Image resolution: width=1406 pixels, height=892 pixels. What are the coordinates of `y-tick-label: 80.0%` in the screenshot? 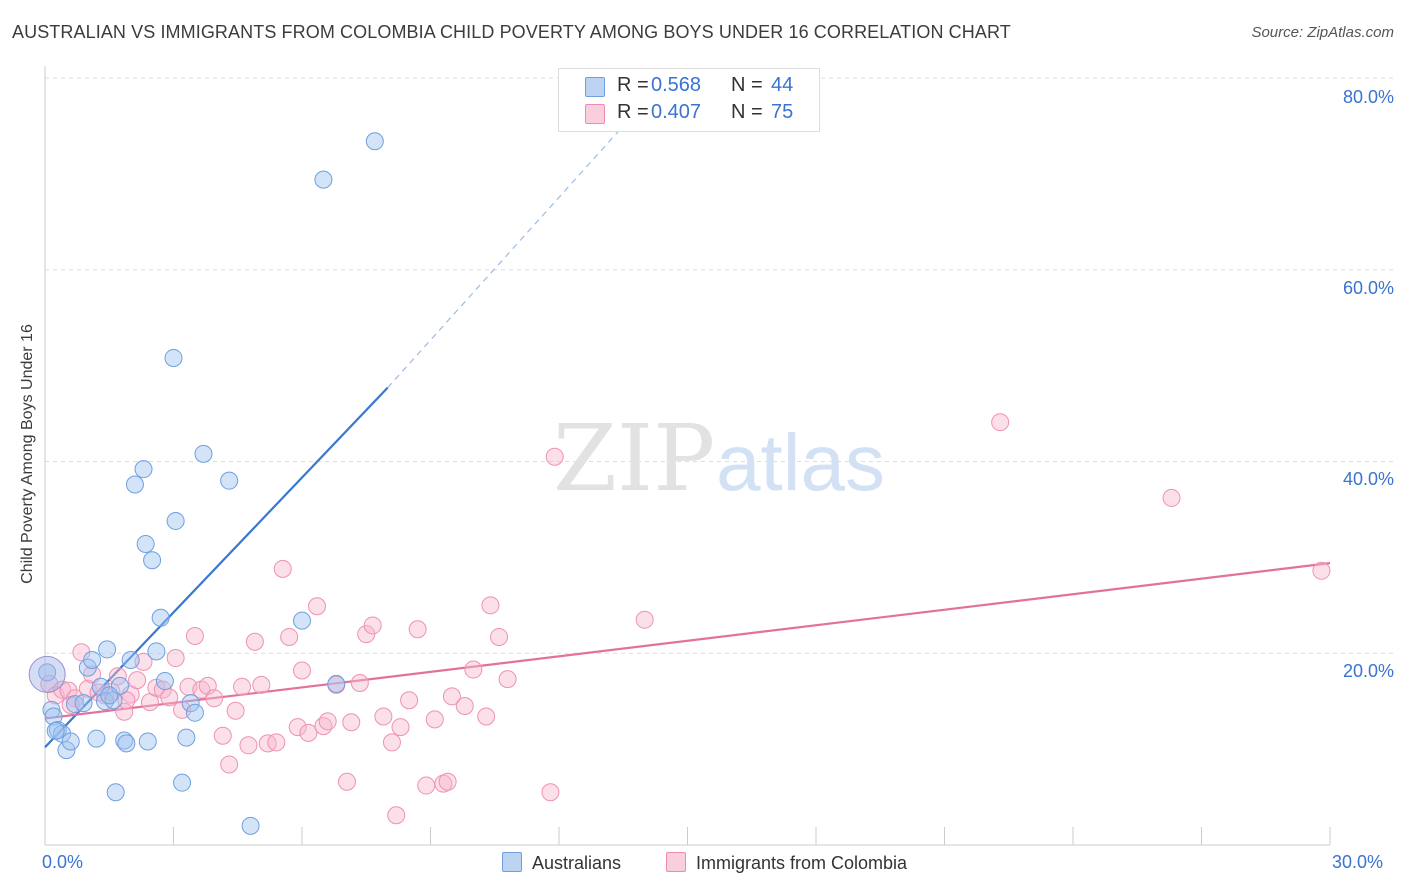 It's located at (1368, 97).